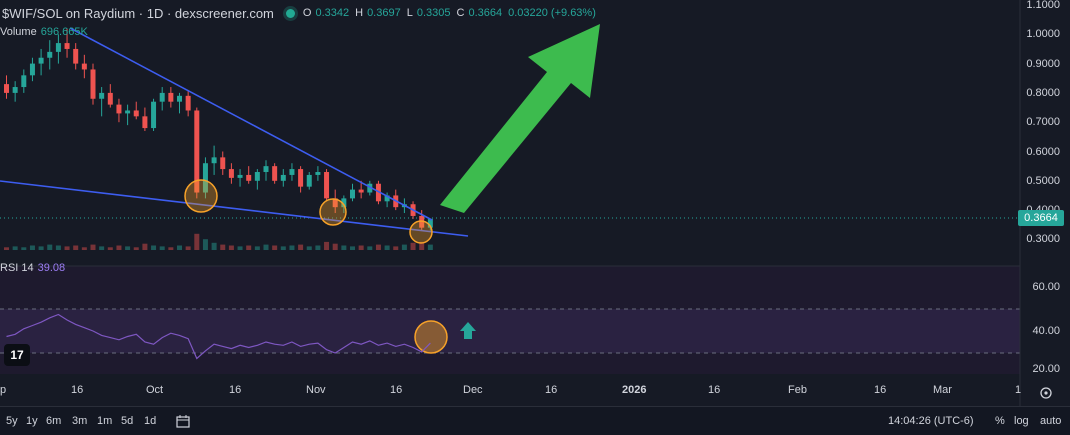 The height and width of the screenshot is (435, 1070). What do you see at coordinates (1046, 393) in the screenshot?
I see `settings-icon` at bounding box center [1046, 393].